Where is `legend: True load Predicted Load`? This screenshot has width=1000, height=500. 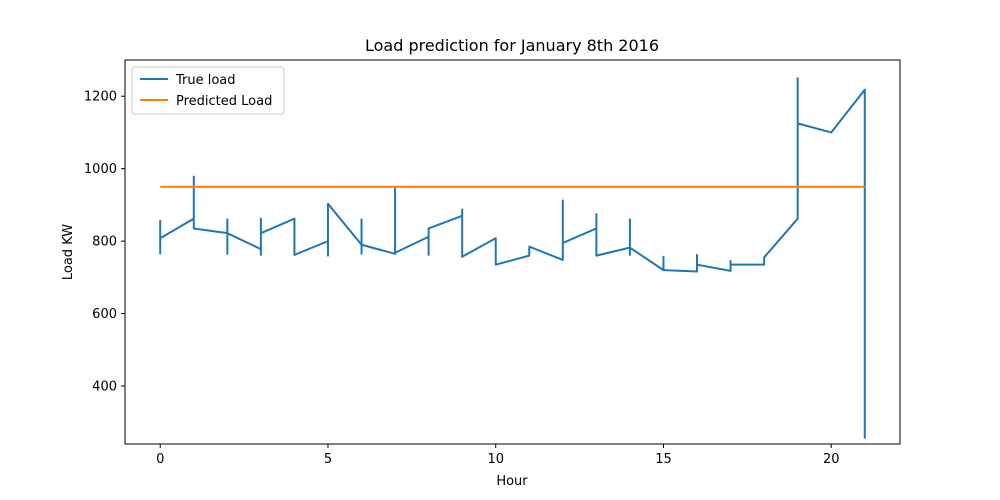 legend: True load Predicted Load is located at coordinates (208, 90).